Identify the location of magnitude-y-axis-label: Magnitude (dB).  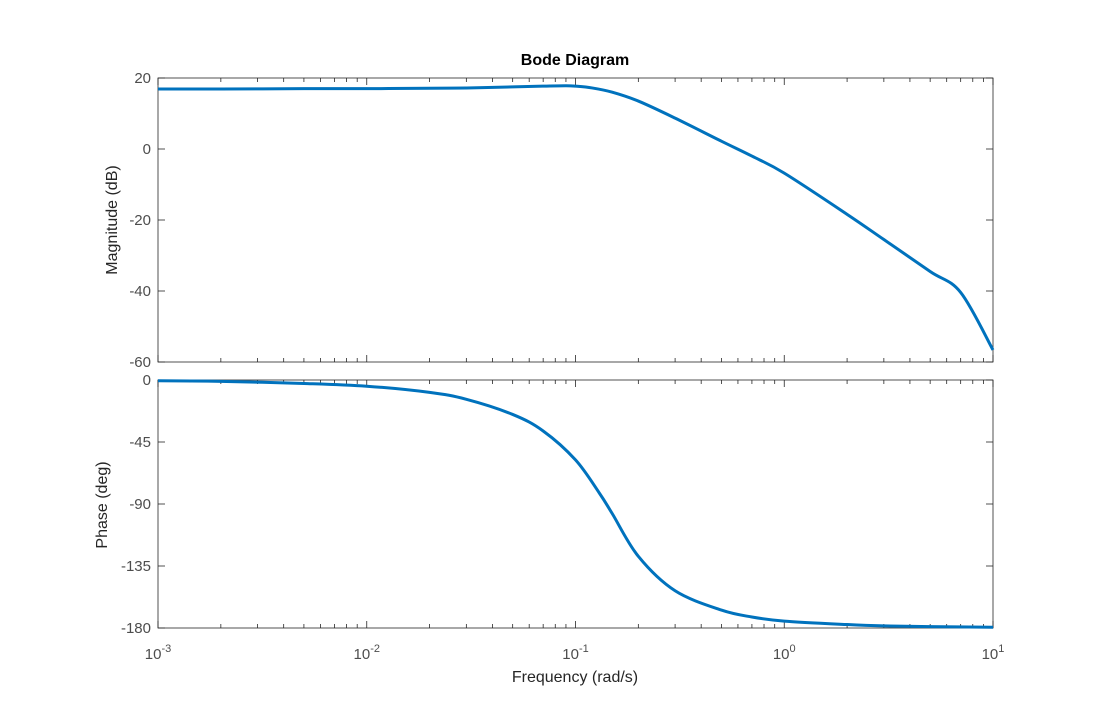
(112, 219).